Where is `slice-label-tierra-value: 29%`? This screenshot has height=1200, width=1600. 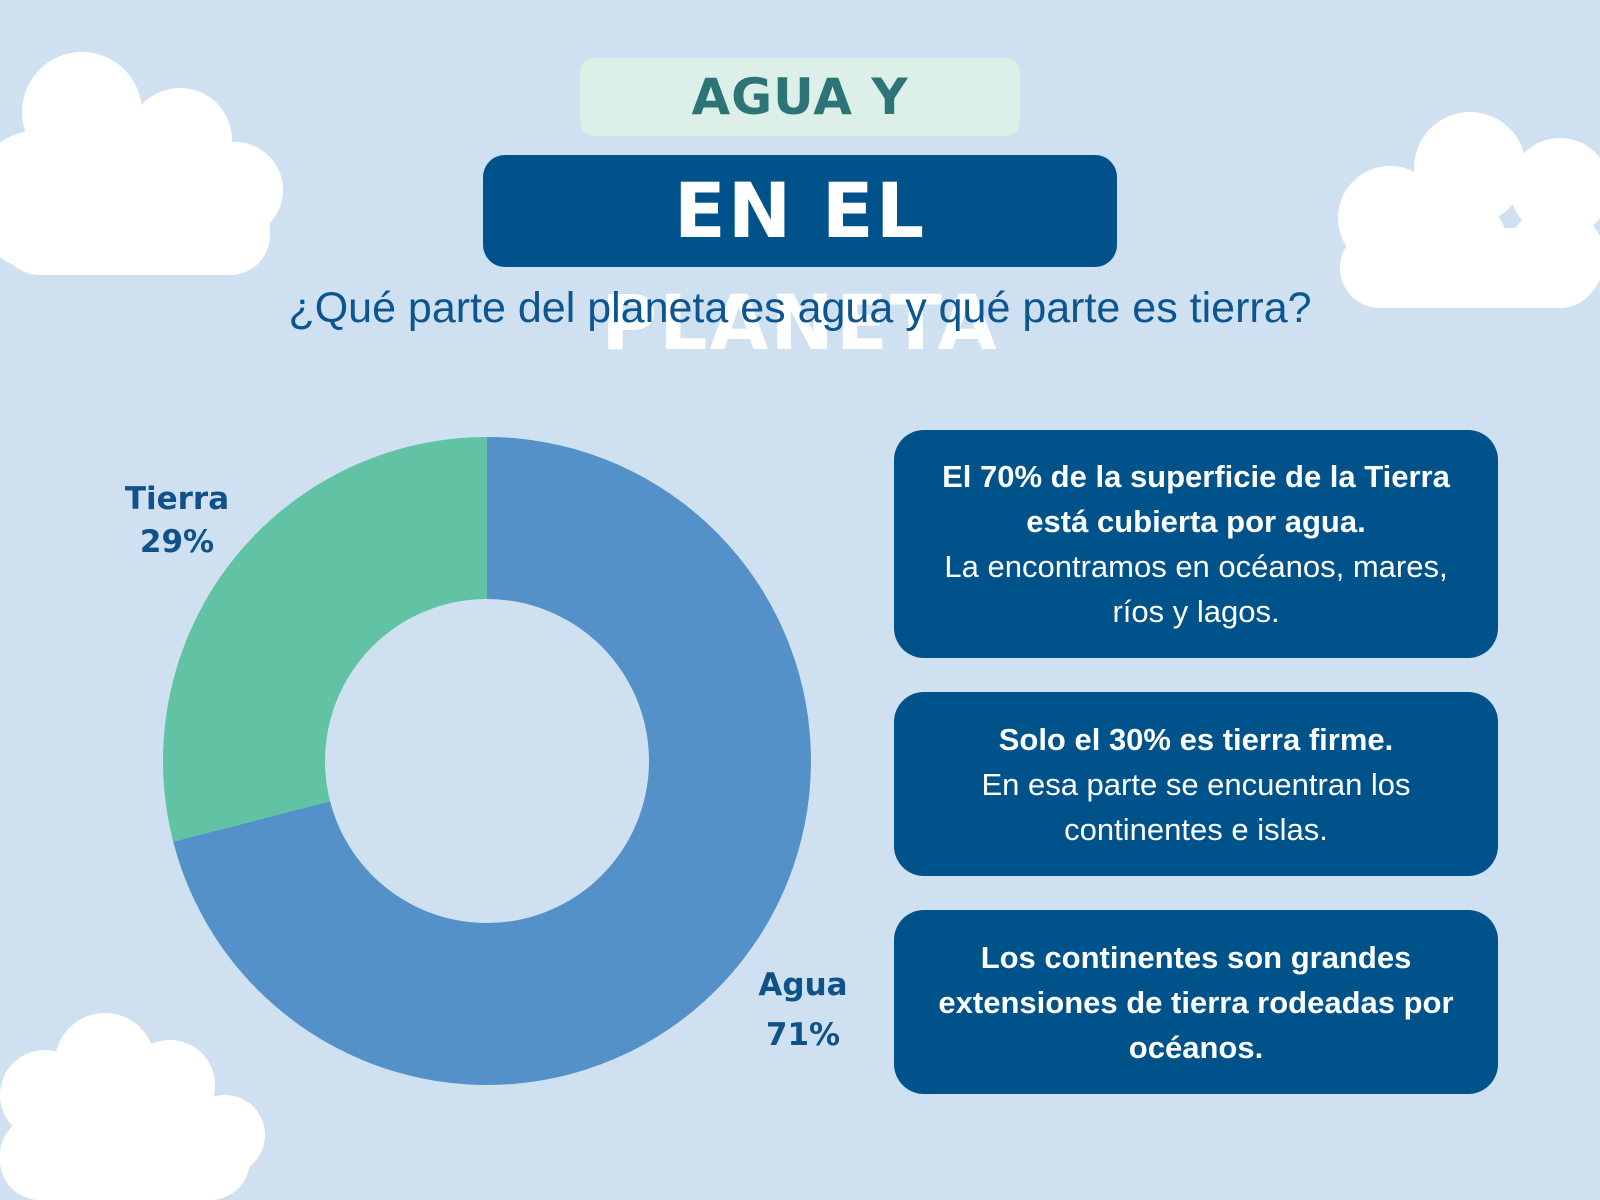 slice-label-tierra-value: 29% is located at coordinates (177, 542).